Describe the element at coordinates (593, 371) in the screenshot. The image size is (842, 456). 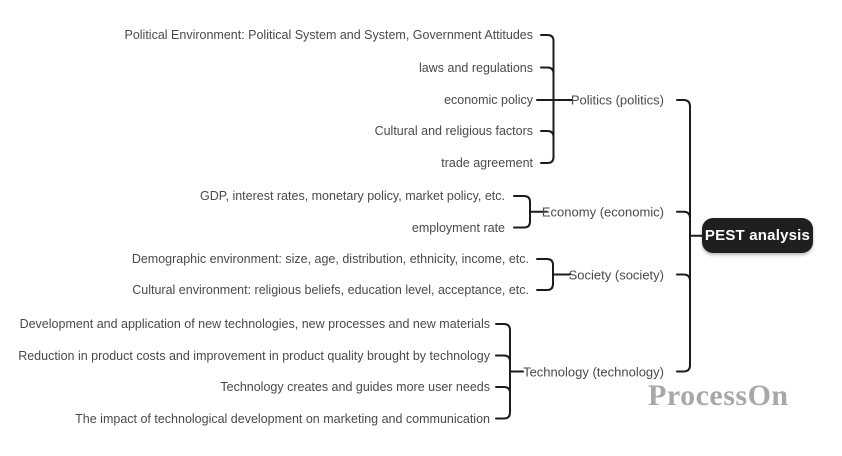
I see `branch-node-technology: Technology (technology)` at that location.